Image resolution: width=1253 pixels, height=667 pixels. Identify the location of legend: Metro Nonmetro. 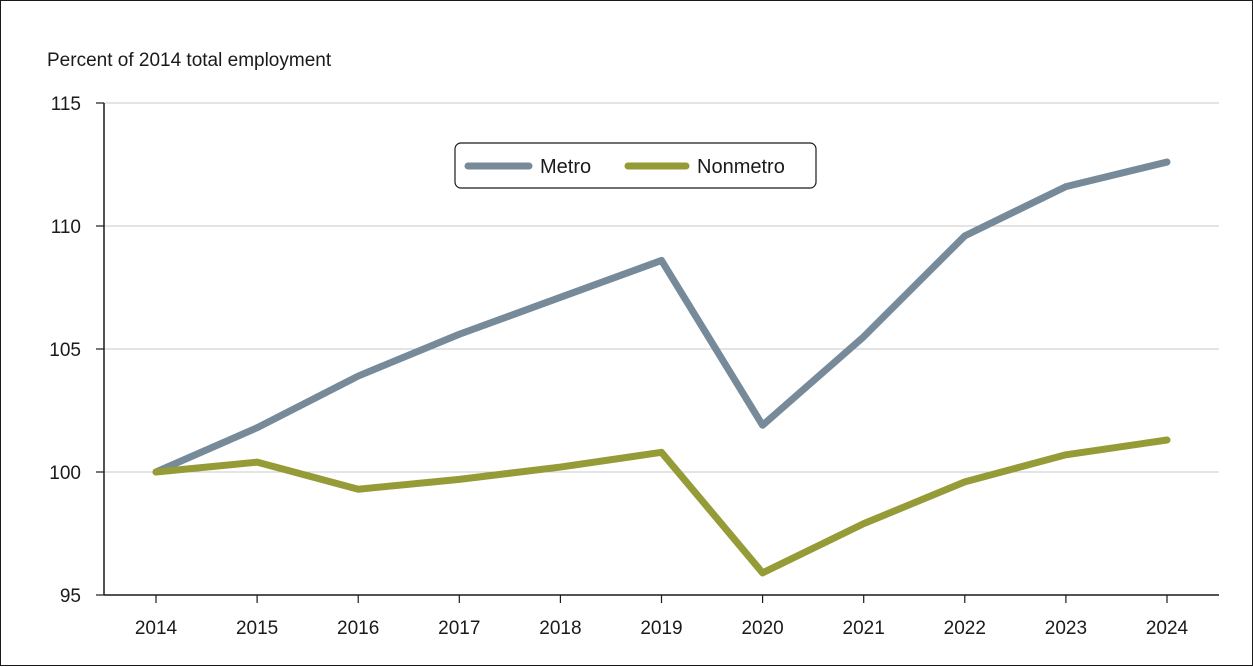
(635, 165).